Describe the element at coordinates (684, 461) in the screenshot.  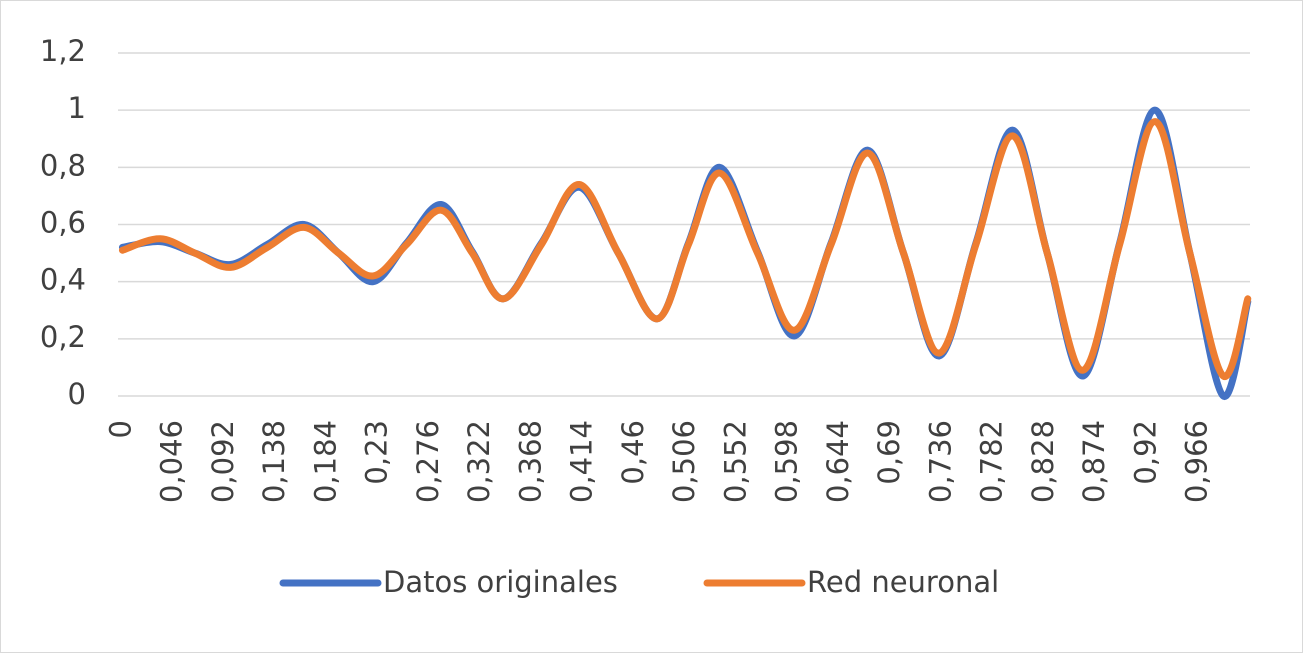
I see `x-tick-label: 0,506` at that location.